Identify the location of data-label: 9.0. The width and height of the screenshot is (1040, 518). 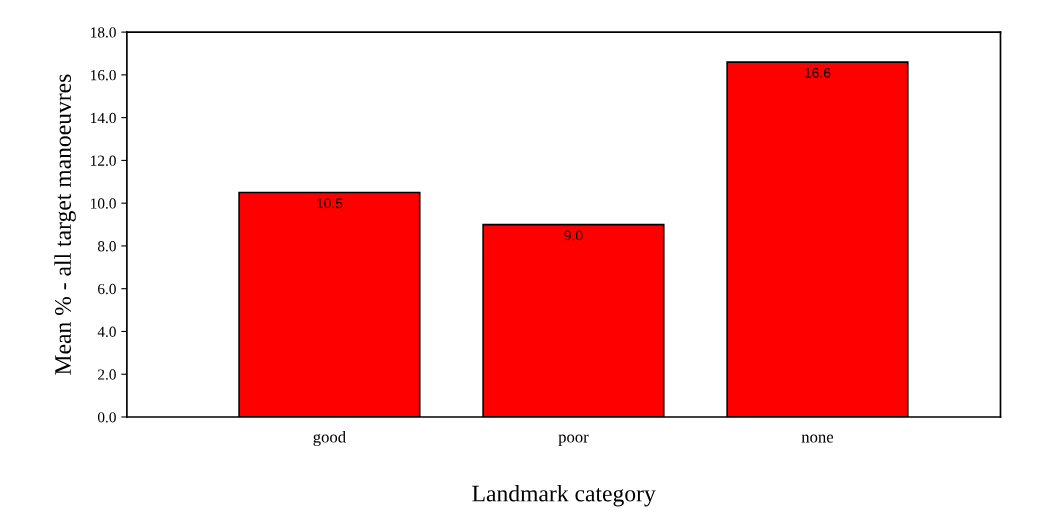
(573, 235).